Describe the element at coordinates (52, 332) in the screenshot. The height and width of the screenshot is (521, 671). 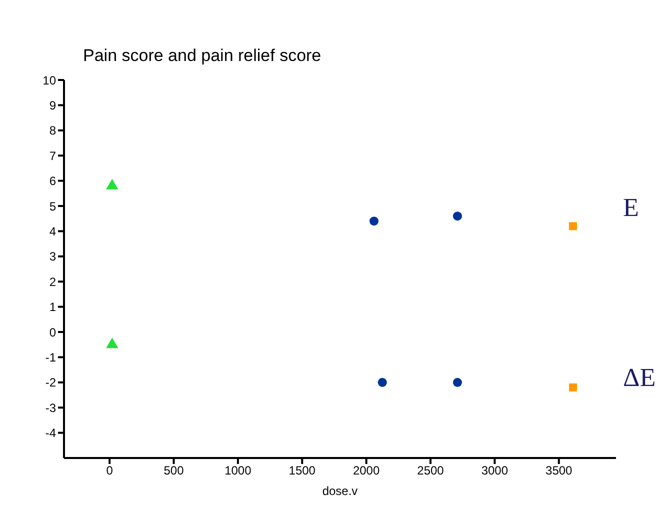
I see `y-tick-label: 0` at that location.